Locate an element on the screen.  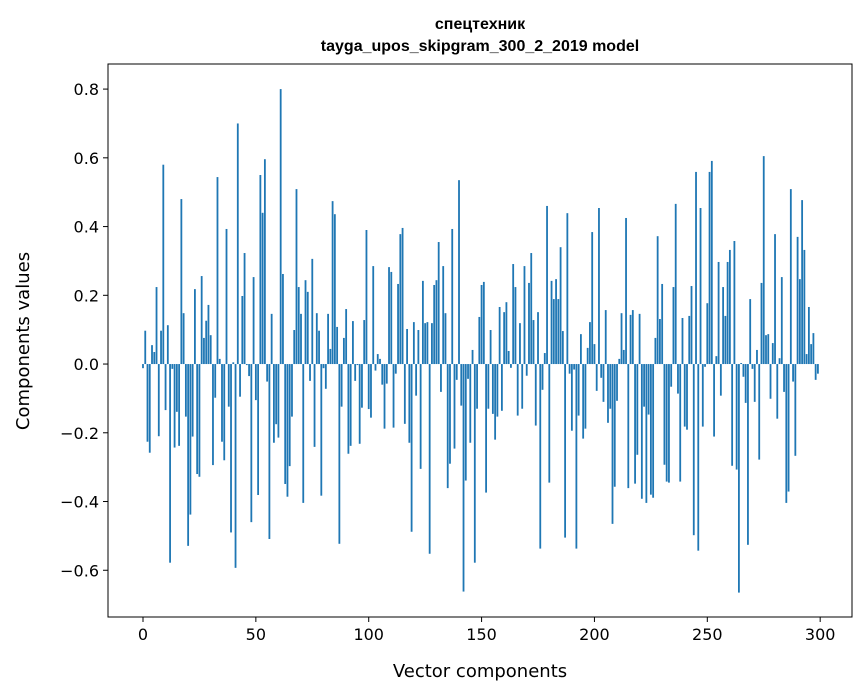
x-axis-ticks: 0 50 100 150 200 250 300 is located at coordinates (486, 630).